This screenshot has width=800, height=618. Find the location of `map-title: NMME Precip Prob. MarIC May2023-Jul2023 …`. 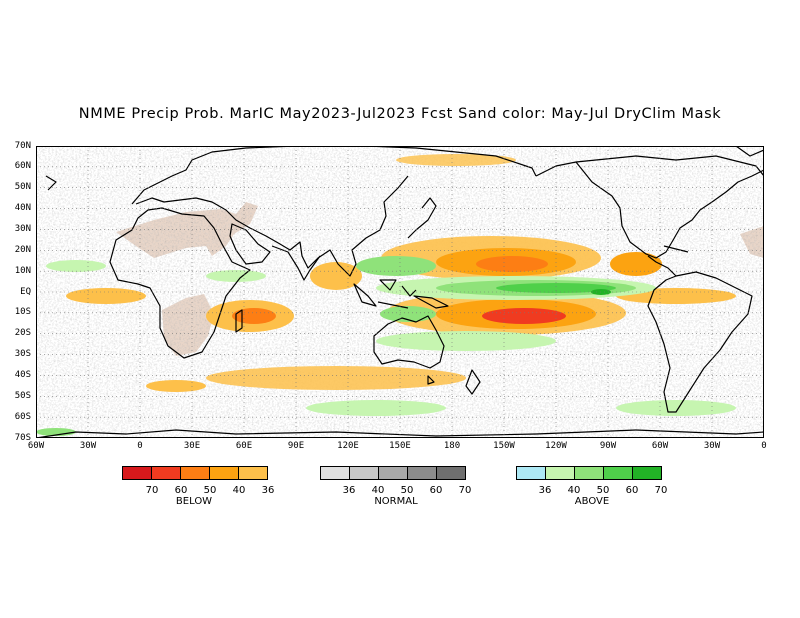

map-title: NMME Precip Prob. MarIC May2023-Jul2023 … is located at coordinates (400, 114).